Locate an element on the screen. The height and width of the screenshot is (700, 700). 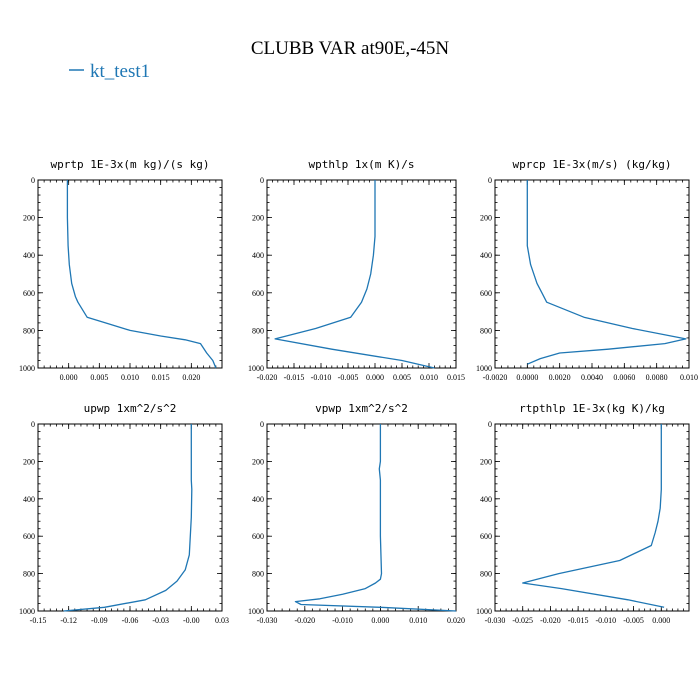
x-tick-label: 0.0080 is located at coordinates (657, 377).